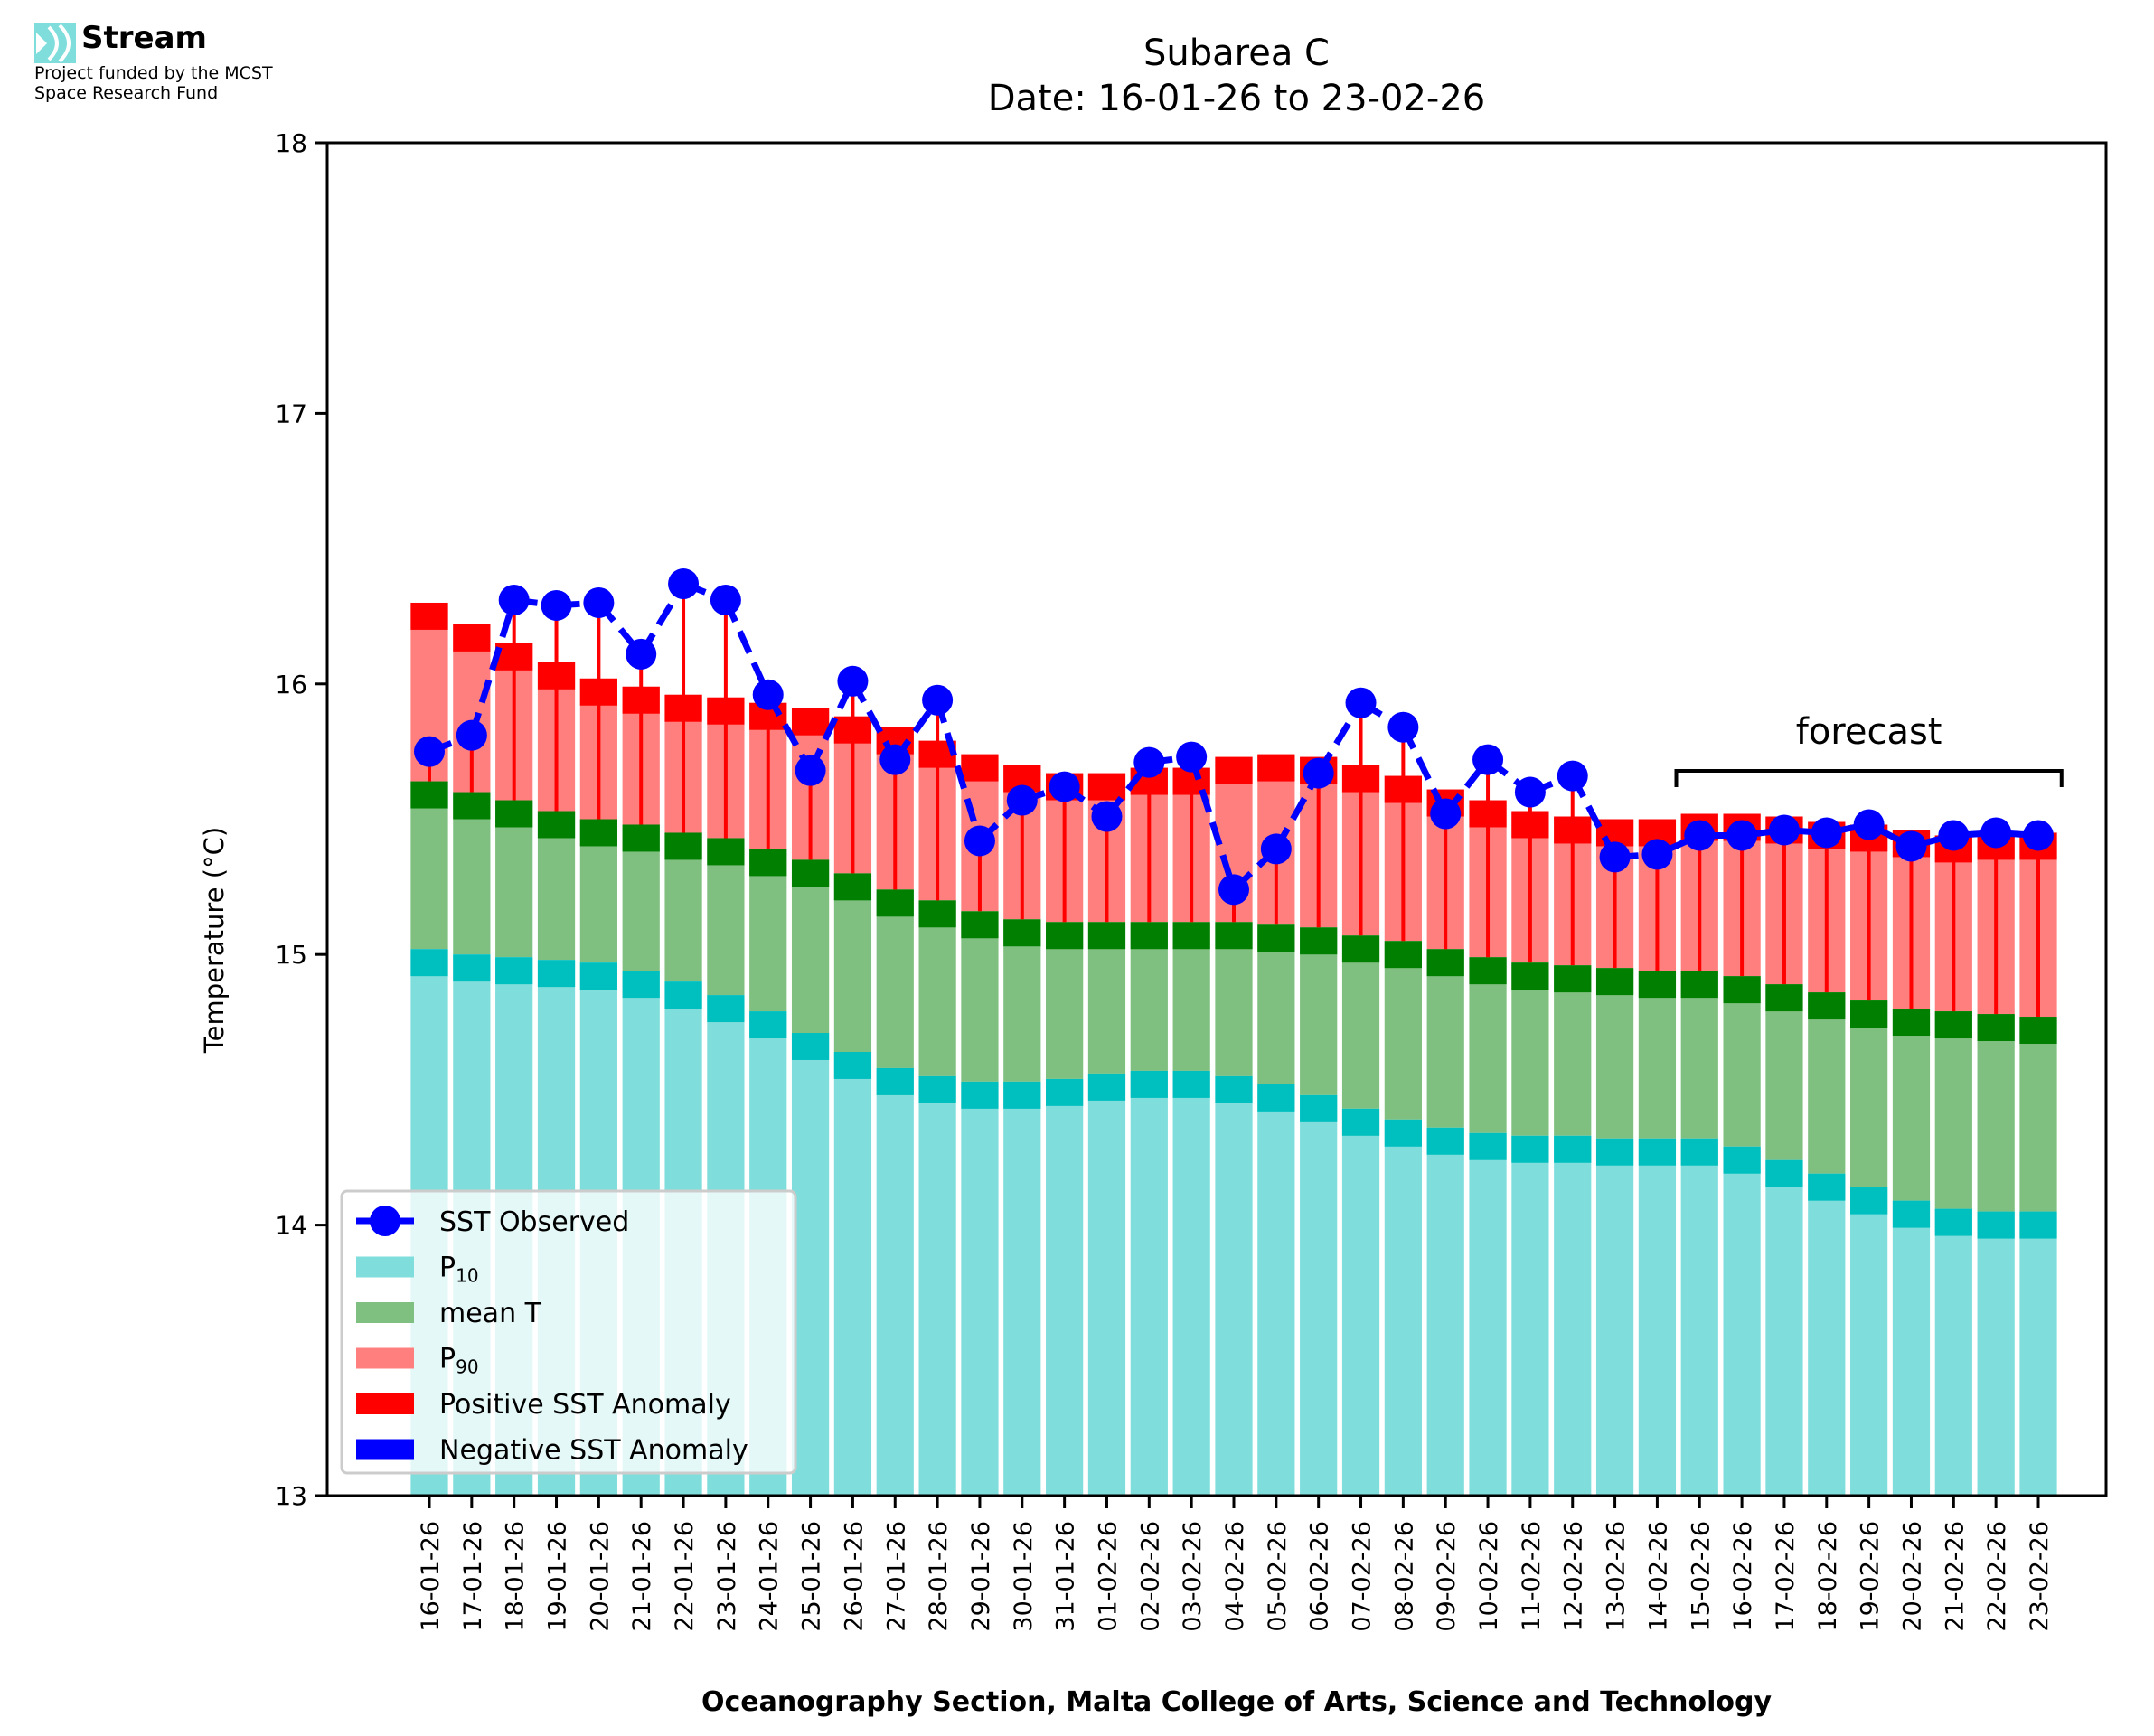 The height and width of the screenshot is (1736, 2154). I want to click on x-tick-label: 04-02-26, so click(1235, 1576).